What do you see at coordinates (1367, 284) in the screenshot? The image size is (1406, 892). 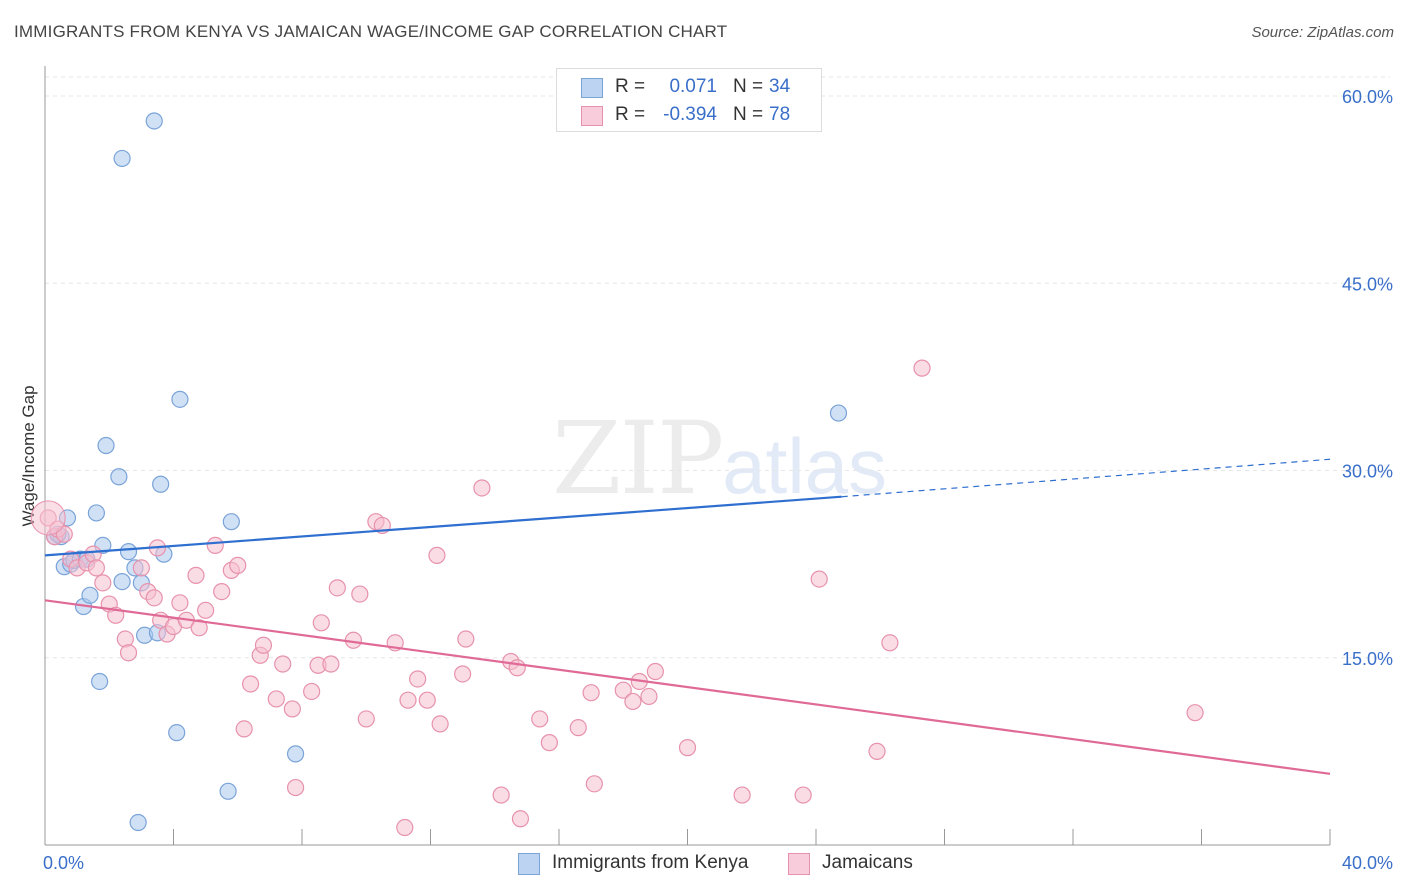 I see `y-tick-label: 45.0%` at bounding box center [1367, 284].